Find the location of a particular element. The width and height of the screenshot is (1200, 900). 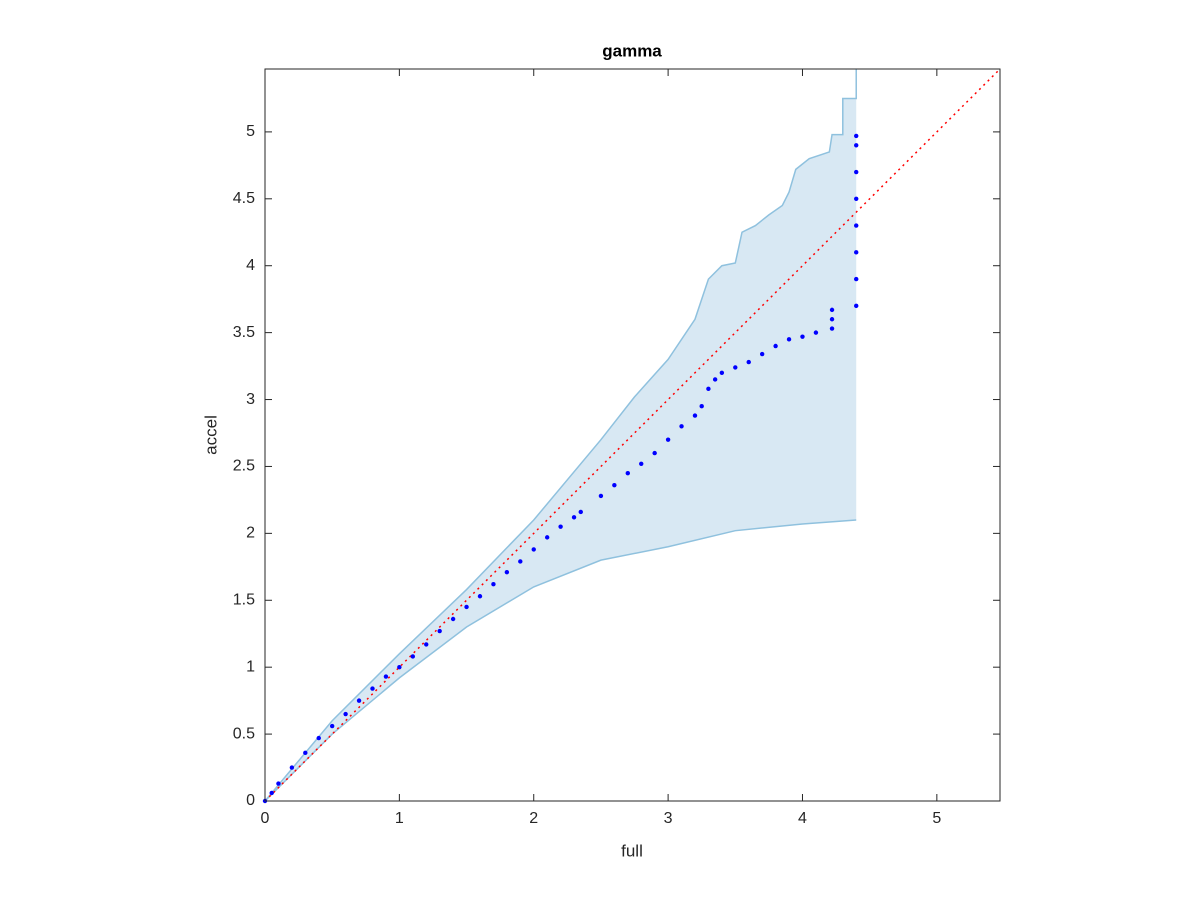

y-tick-label: 3 is located at coordinates (250, 399).